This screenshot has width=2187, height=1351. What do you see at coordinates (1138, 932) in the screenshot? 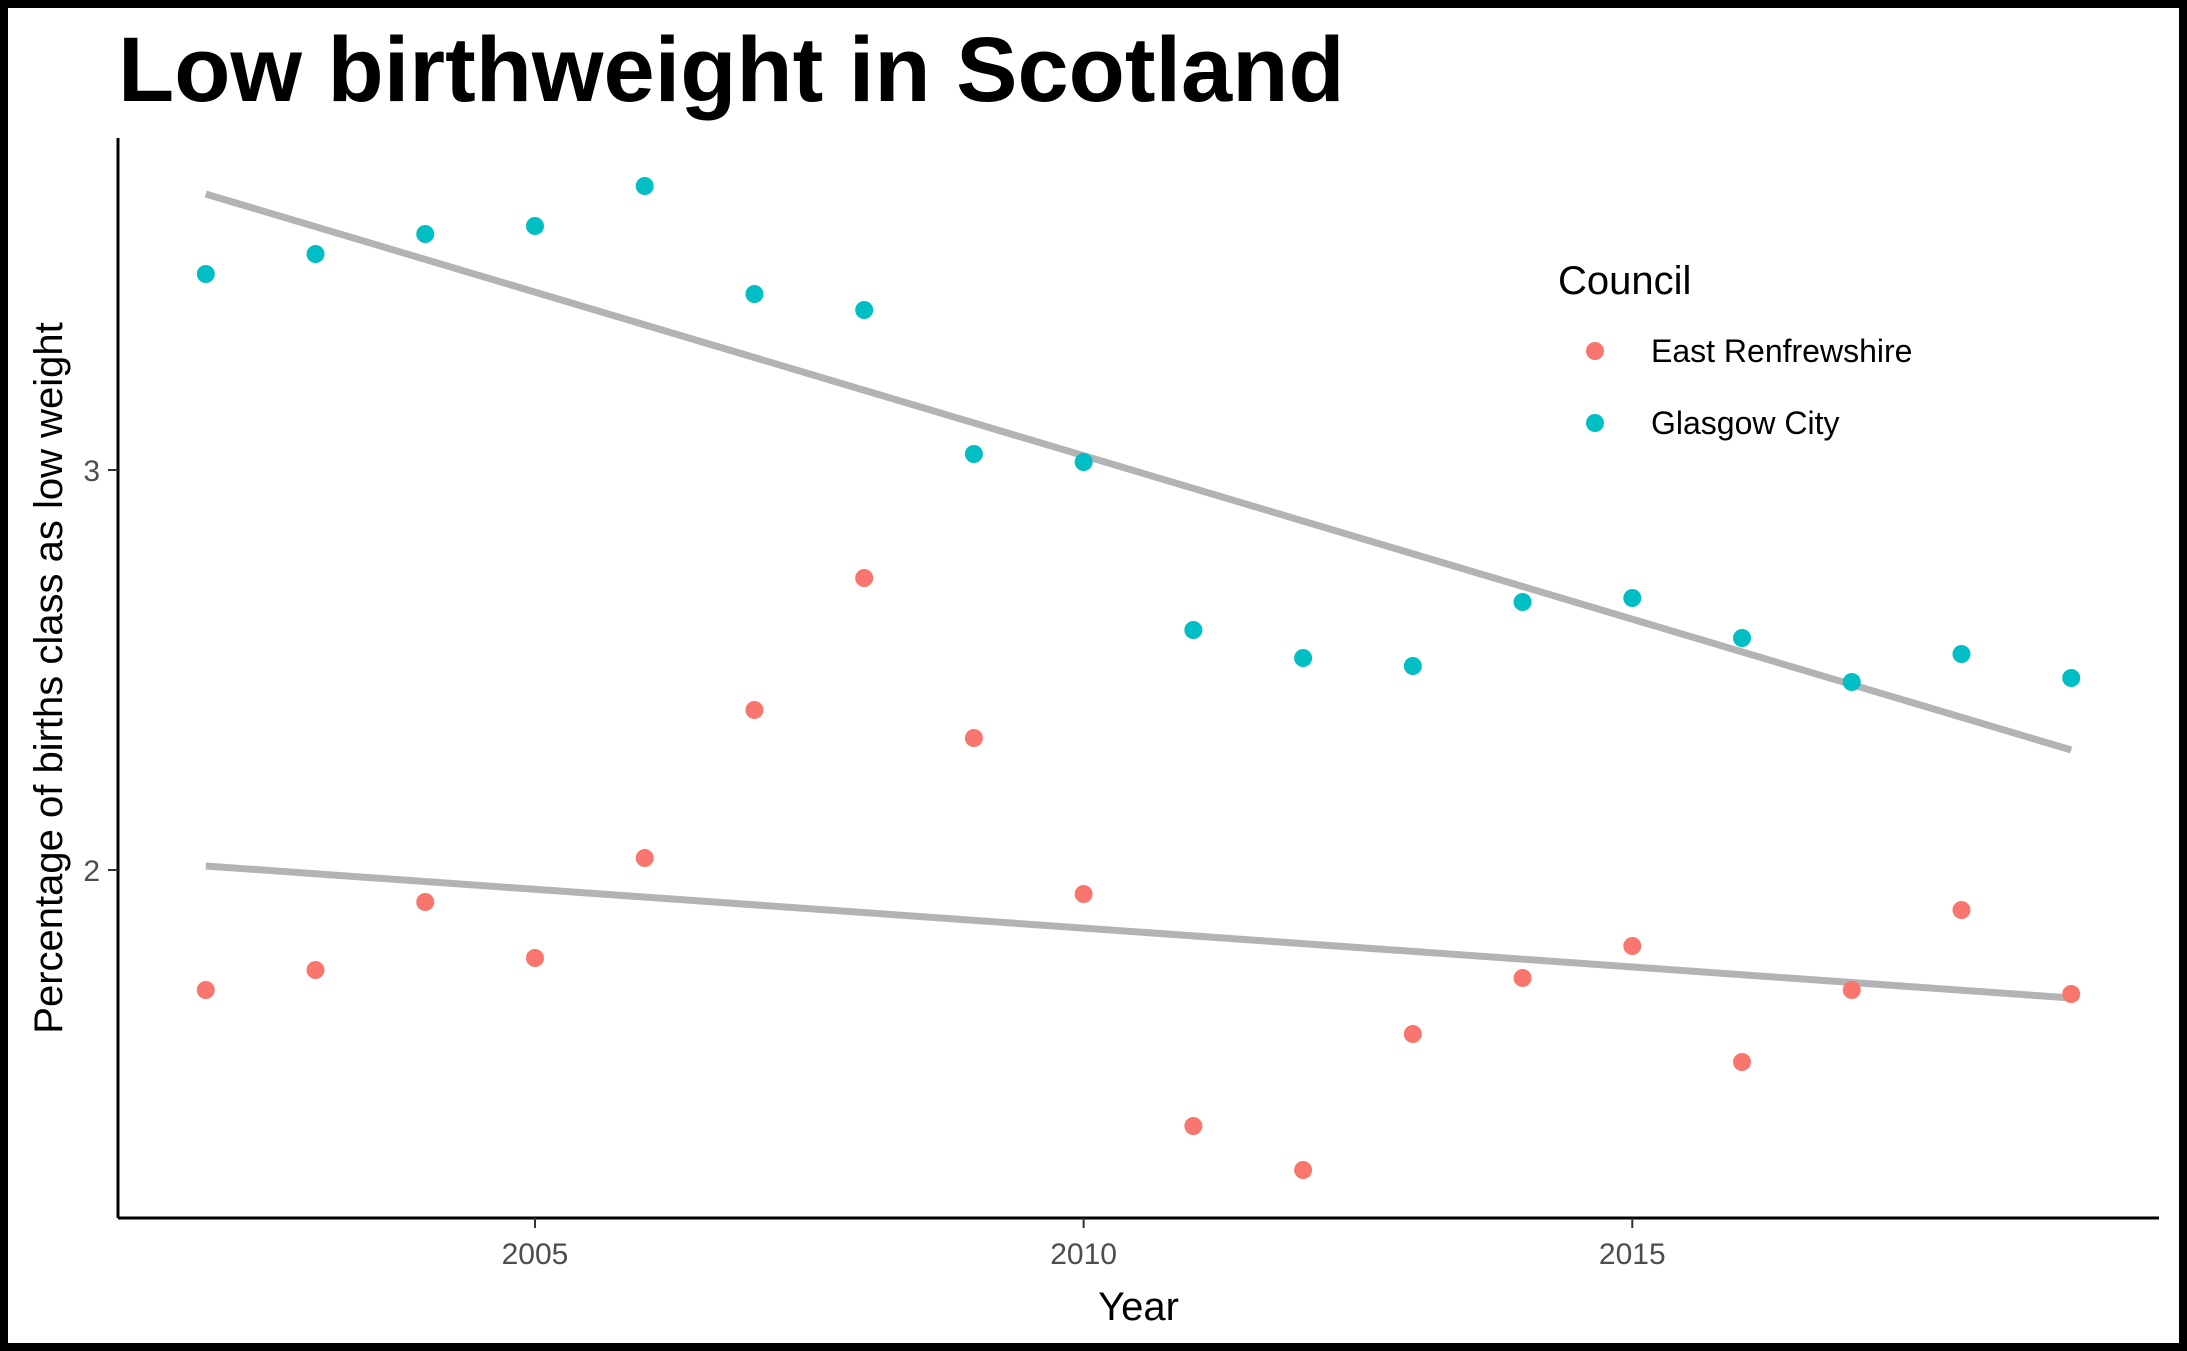
I see `trend-line-east-renfrewshire` at bounding box center [1138, 932].